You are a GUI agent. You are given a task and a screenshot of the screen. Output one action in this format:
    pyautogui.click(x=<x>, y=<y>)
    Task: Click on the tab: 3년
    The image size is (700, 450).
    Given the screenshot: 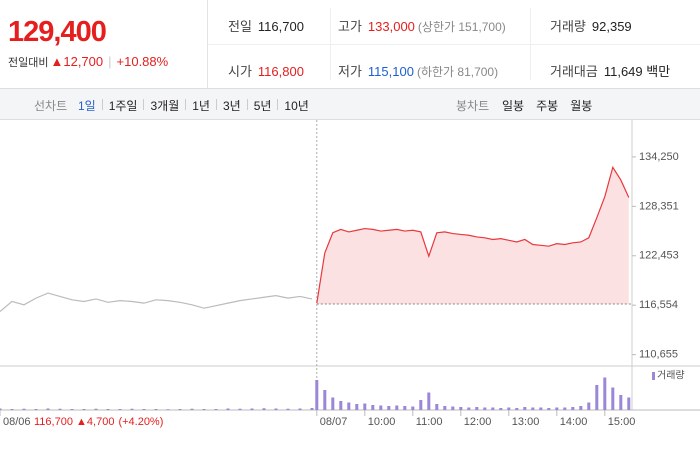 What is the action you would take?
    pyautogui.click(x=231, y=106)
    